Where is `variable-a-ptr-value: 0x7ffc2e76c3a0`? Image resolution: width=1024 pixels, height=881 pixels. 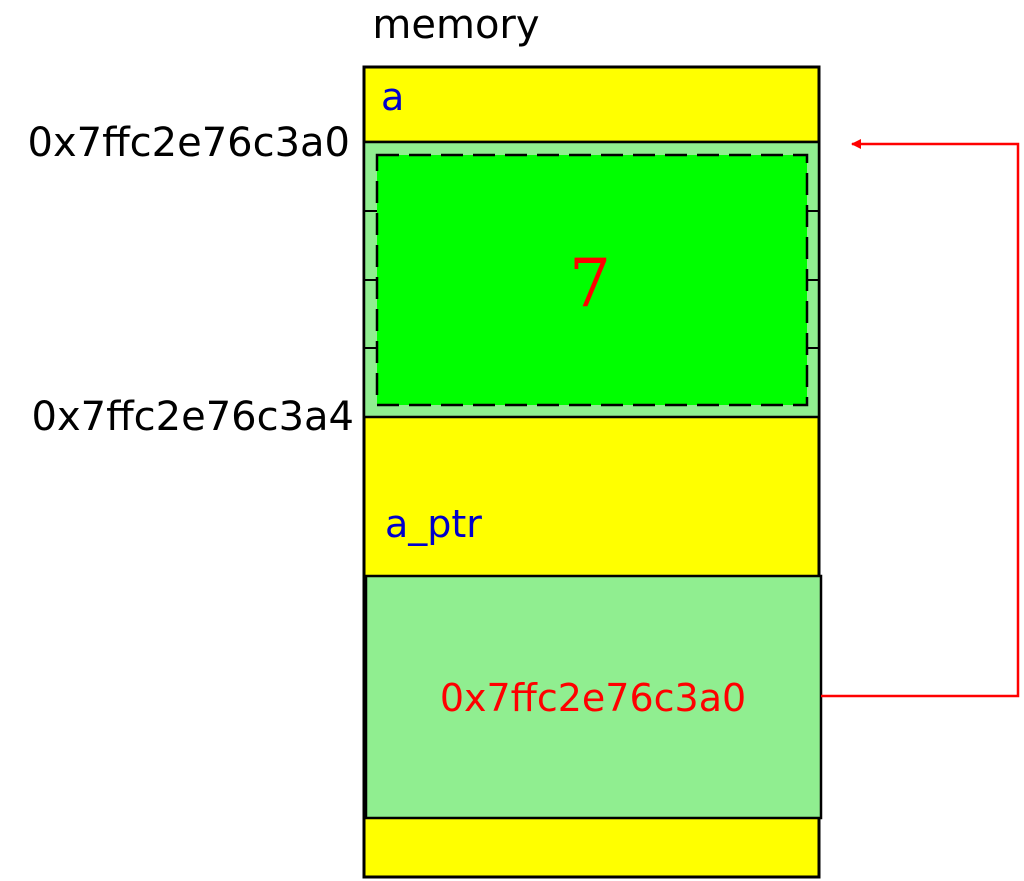
variable-a-ptr-value: 0x7ffc2e76c3a0 is located at coordinates (593, 698).